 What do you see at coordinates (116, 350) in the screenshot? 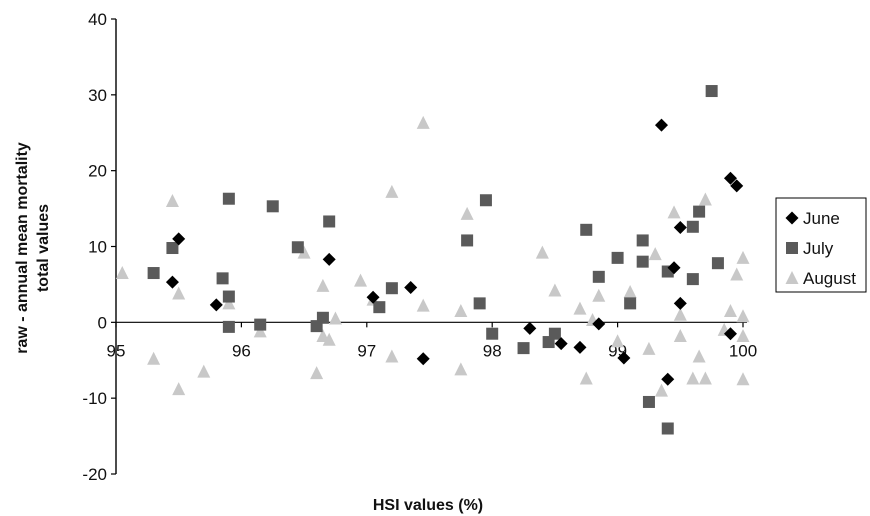
I see `x-tick-label: 95` at bounding box center [116, 350].